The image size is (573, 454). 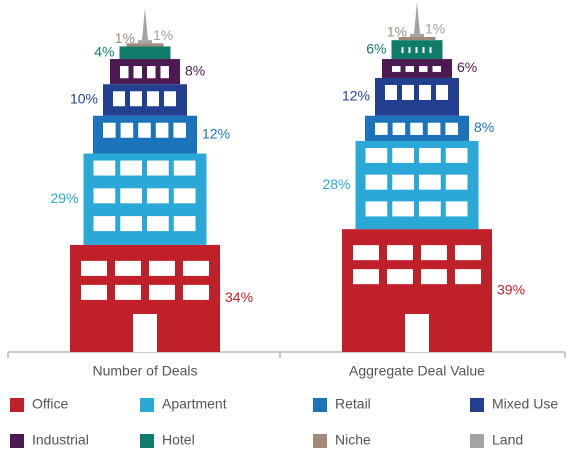 I want to click on door, so click(x=417, y=333).